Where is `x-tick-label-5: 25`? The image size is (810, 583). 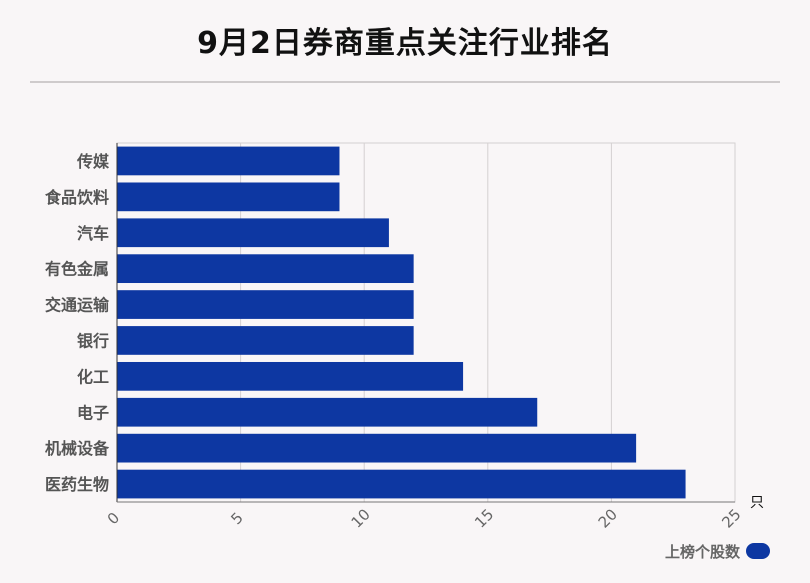
x-tick-label-5: 25 is located at coordinates (731, 518).